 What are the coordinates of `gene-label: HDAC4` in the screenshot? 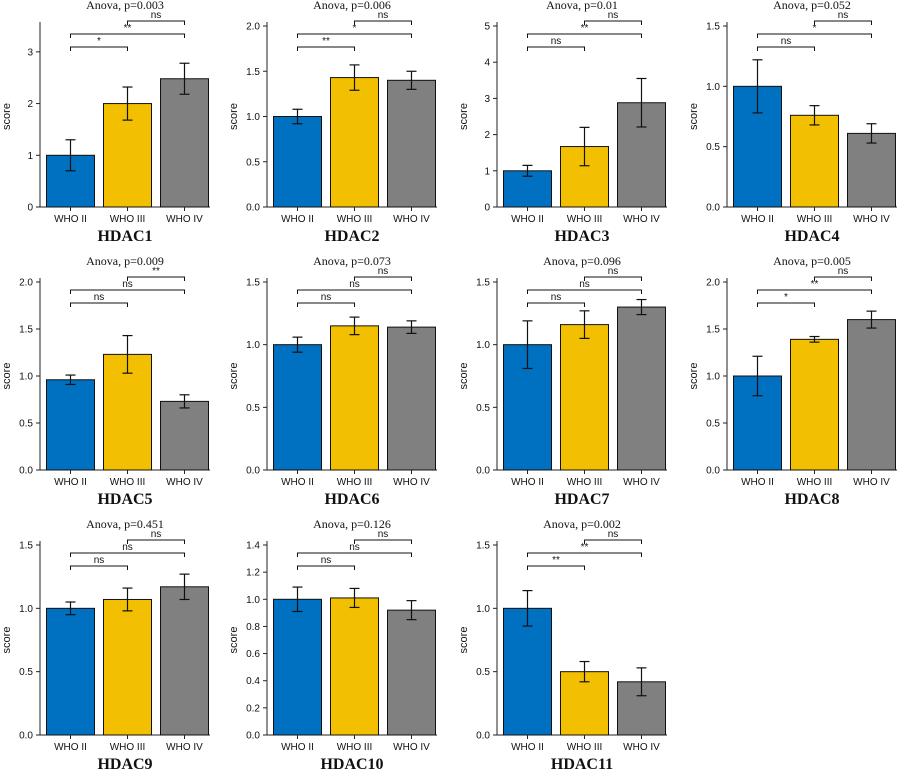 It's located at (811, 236).